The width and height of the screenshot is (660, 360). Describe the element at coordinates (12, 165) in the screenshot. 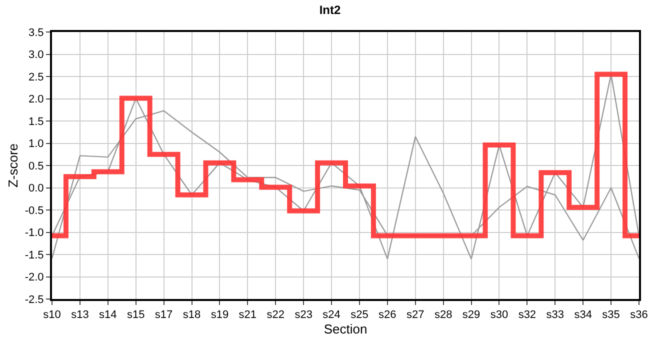

I see `y-axis-title: Z-score` at that location.